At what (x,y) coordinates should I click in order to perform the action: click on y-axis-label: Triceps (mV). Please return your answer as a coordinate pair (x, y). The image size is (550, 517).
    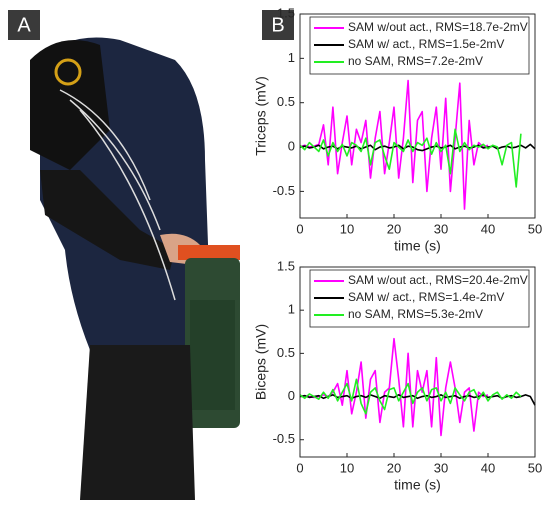
    Looking at the image, I should click on (261, 116).